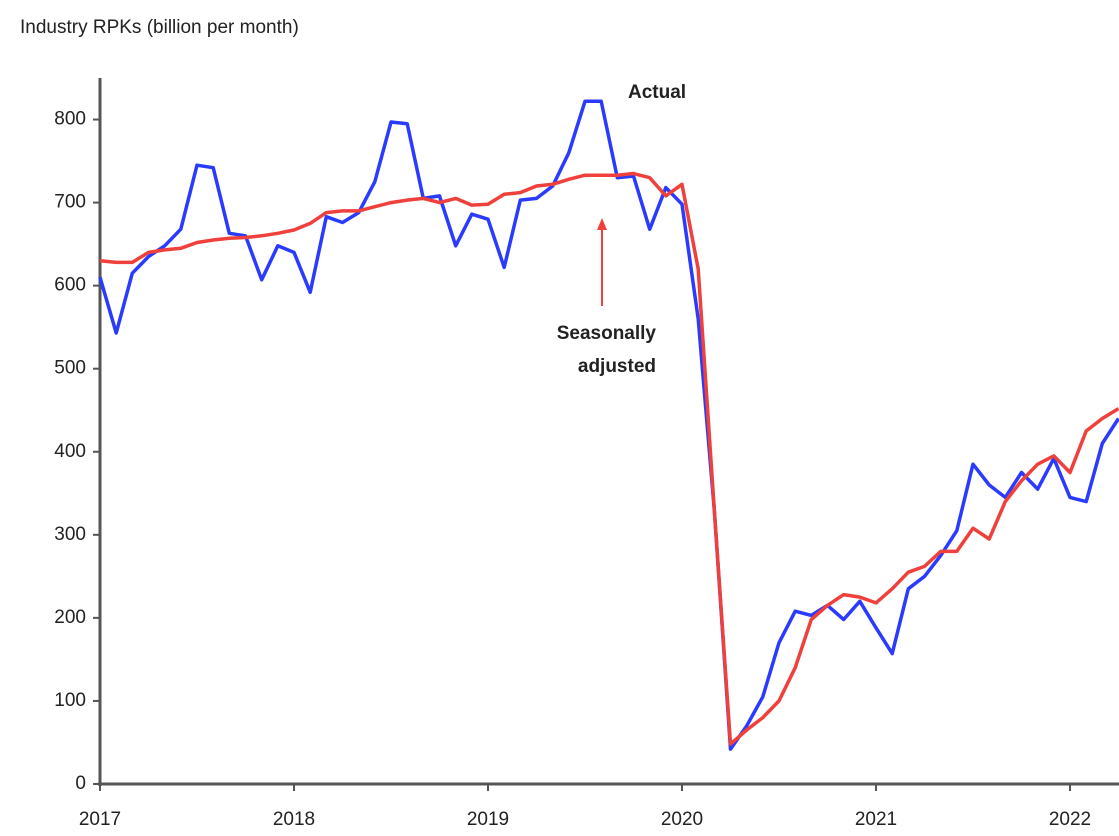 This screenshot has height=836, width=1119. What do you see at coordinates (70, 451) in the screenshot?
I see `y-tick-label: 400` at bounding box center [70, 451].